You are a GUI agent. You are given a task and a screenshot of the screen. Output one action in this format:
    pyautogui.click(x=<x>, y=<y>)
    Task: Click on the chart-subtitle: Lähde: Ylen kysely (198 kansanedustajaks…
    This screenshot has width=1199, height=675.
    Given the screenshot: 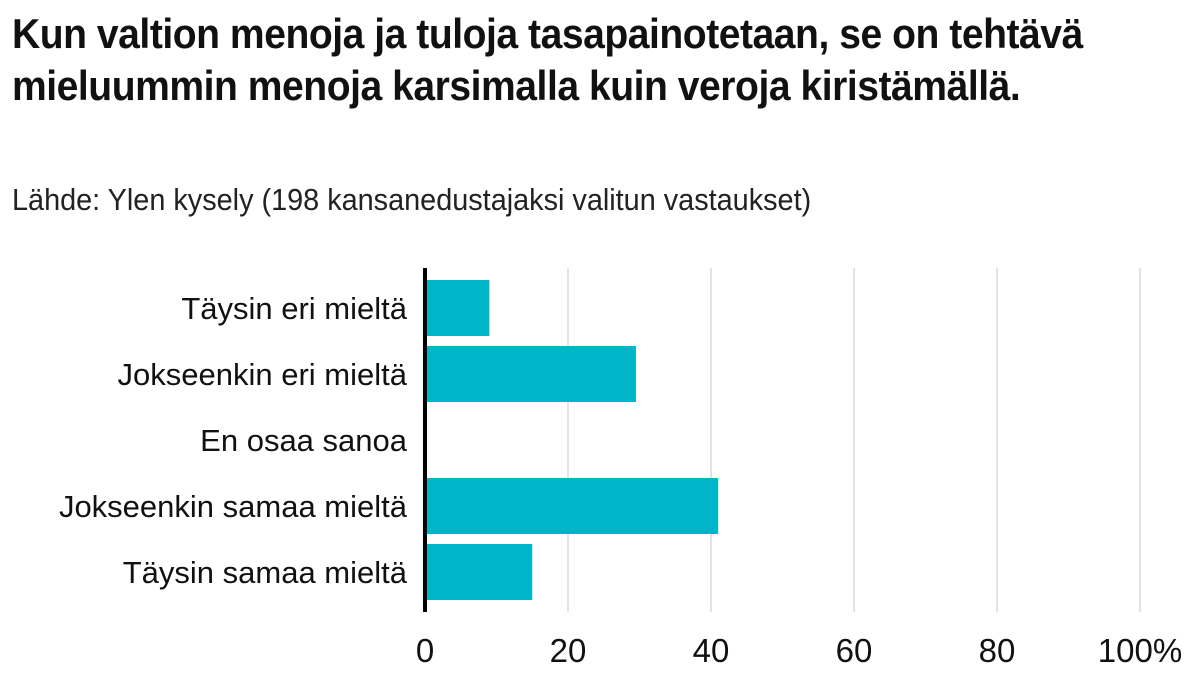 What is the action you would take?
    pyautogui.click(x=412, y=199)
    